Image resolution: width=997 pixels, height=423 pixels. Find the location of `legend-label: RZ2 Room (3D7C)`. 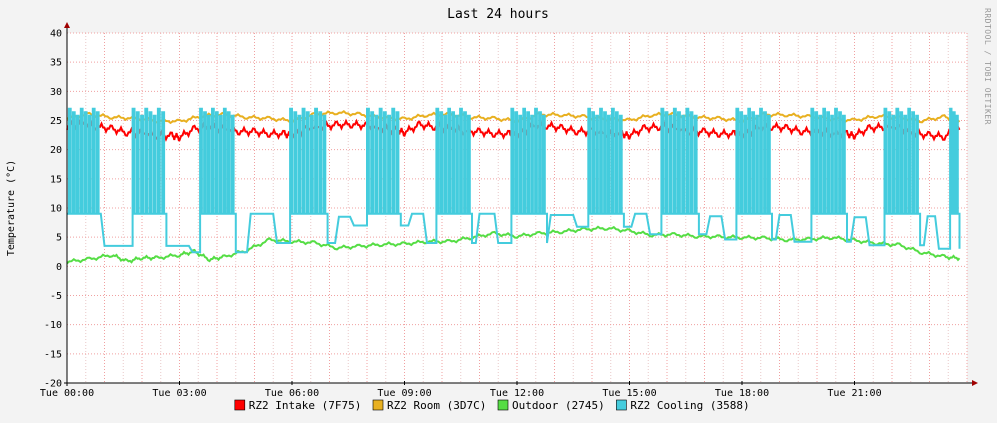

legend-label: RZ2 Room (3D7C) is located at coordinates (436, 405).